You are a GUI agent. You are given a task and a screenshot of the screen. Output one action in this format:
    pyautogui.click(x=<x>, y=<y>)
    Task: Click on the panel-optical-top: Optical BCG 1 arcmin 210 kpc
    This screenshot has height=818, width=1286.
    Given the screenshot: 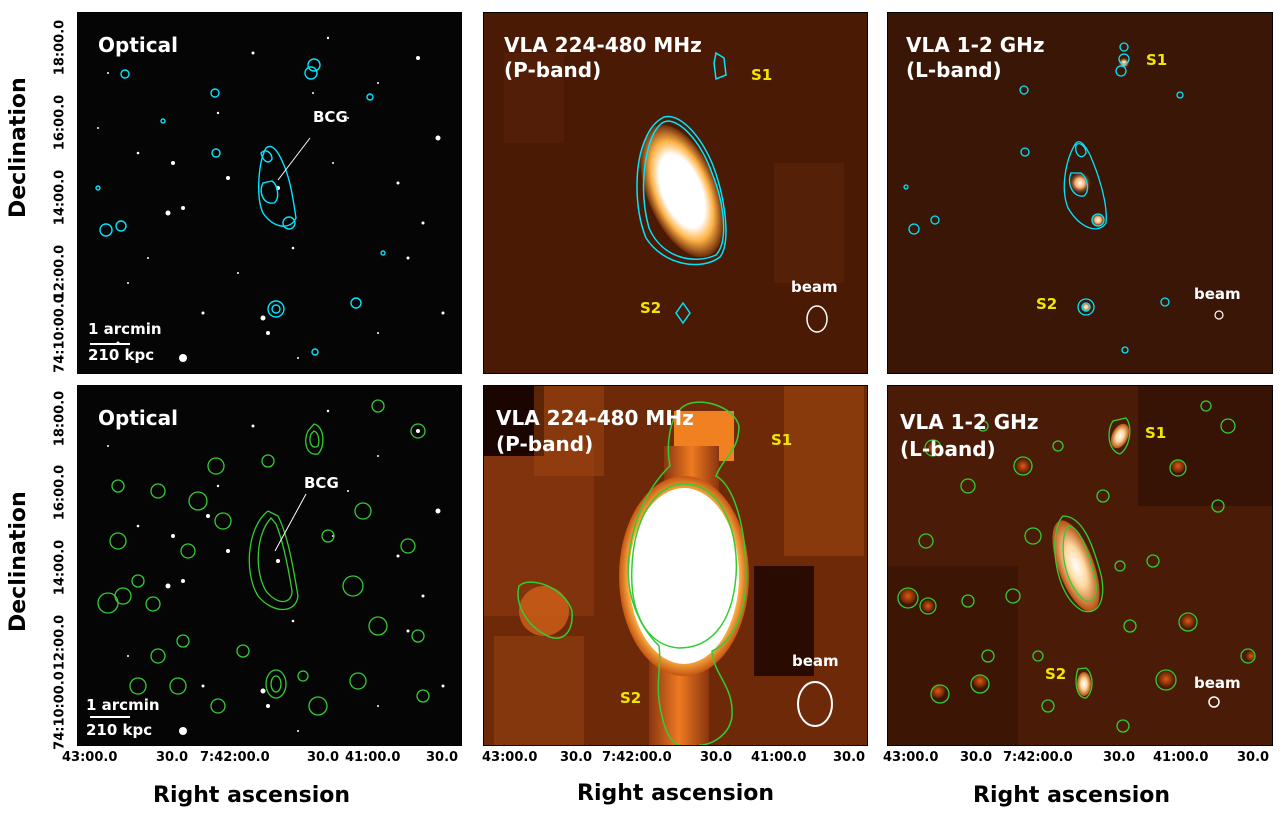 What is the action you would take?
    pyautogui.click(x=269, y=193)
    